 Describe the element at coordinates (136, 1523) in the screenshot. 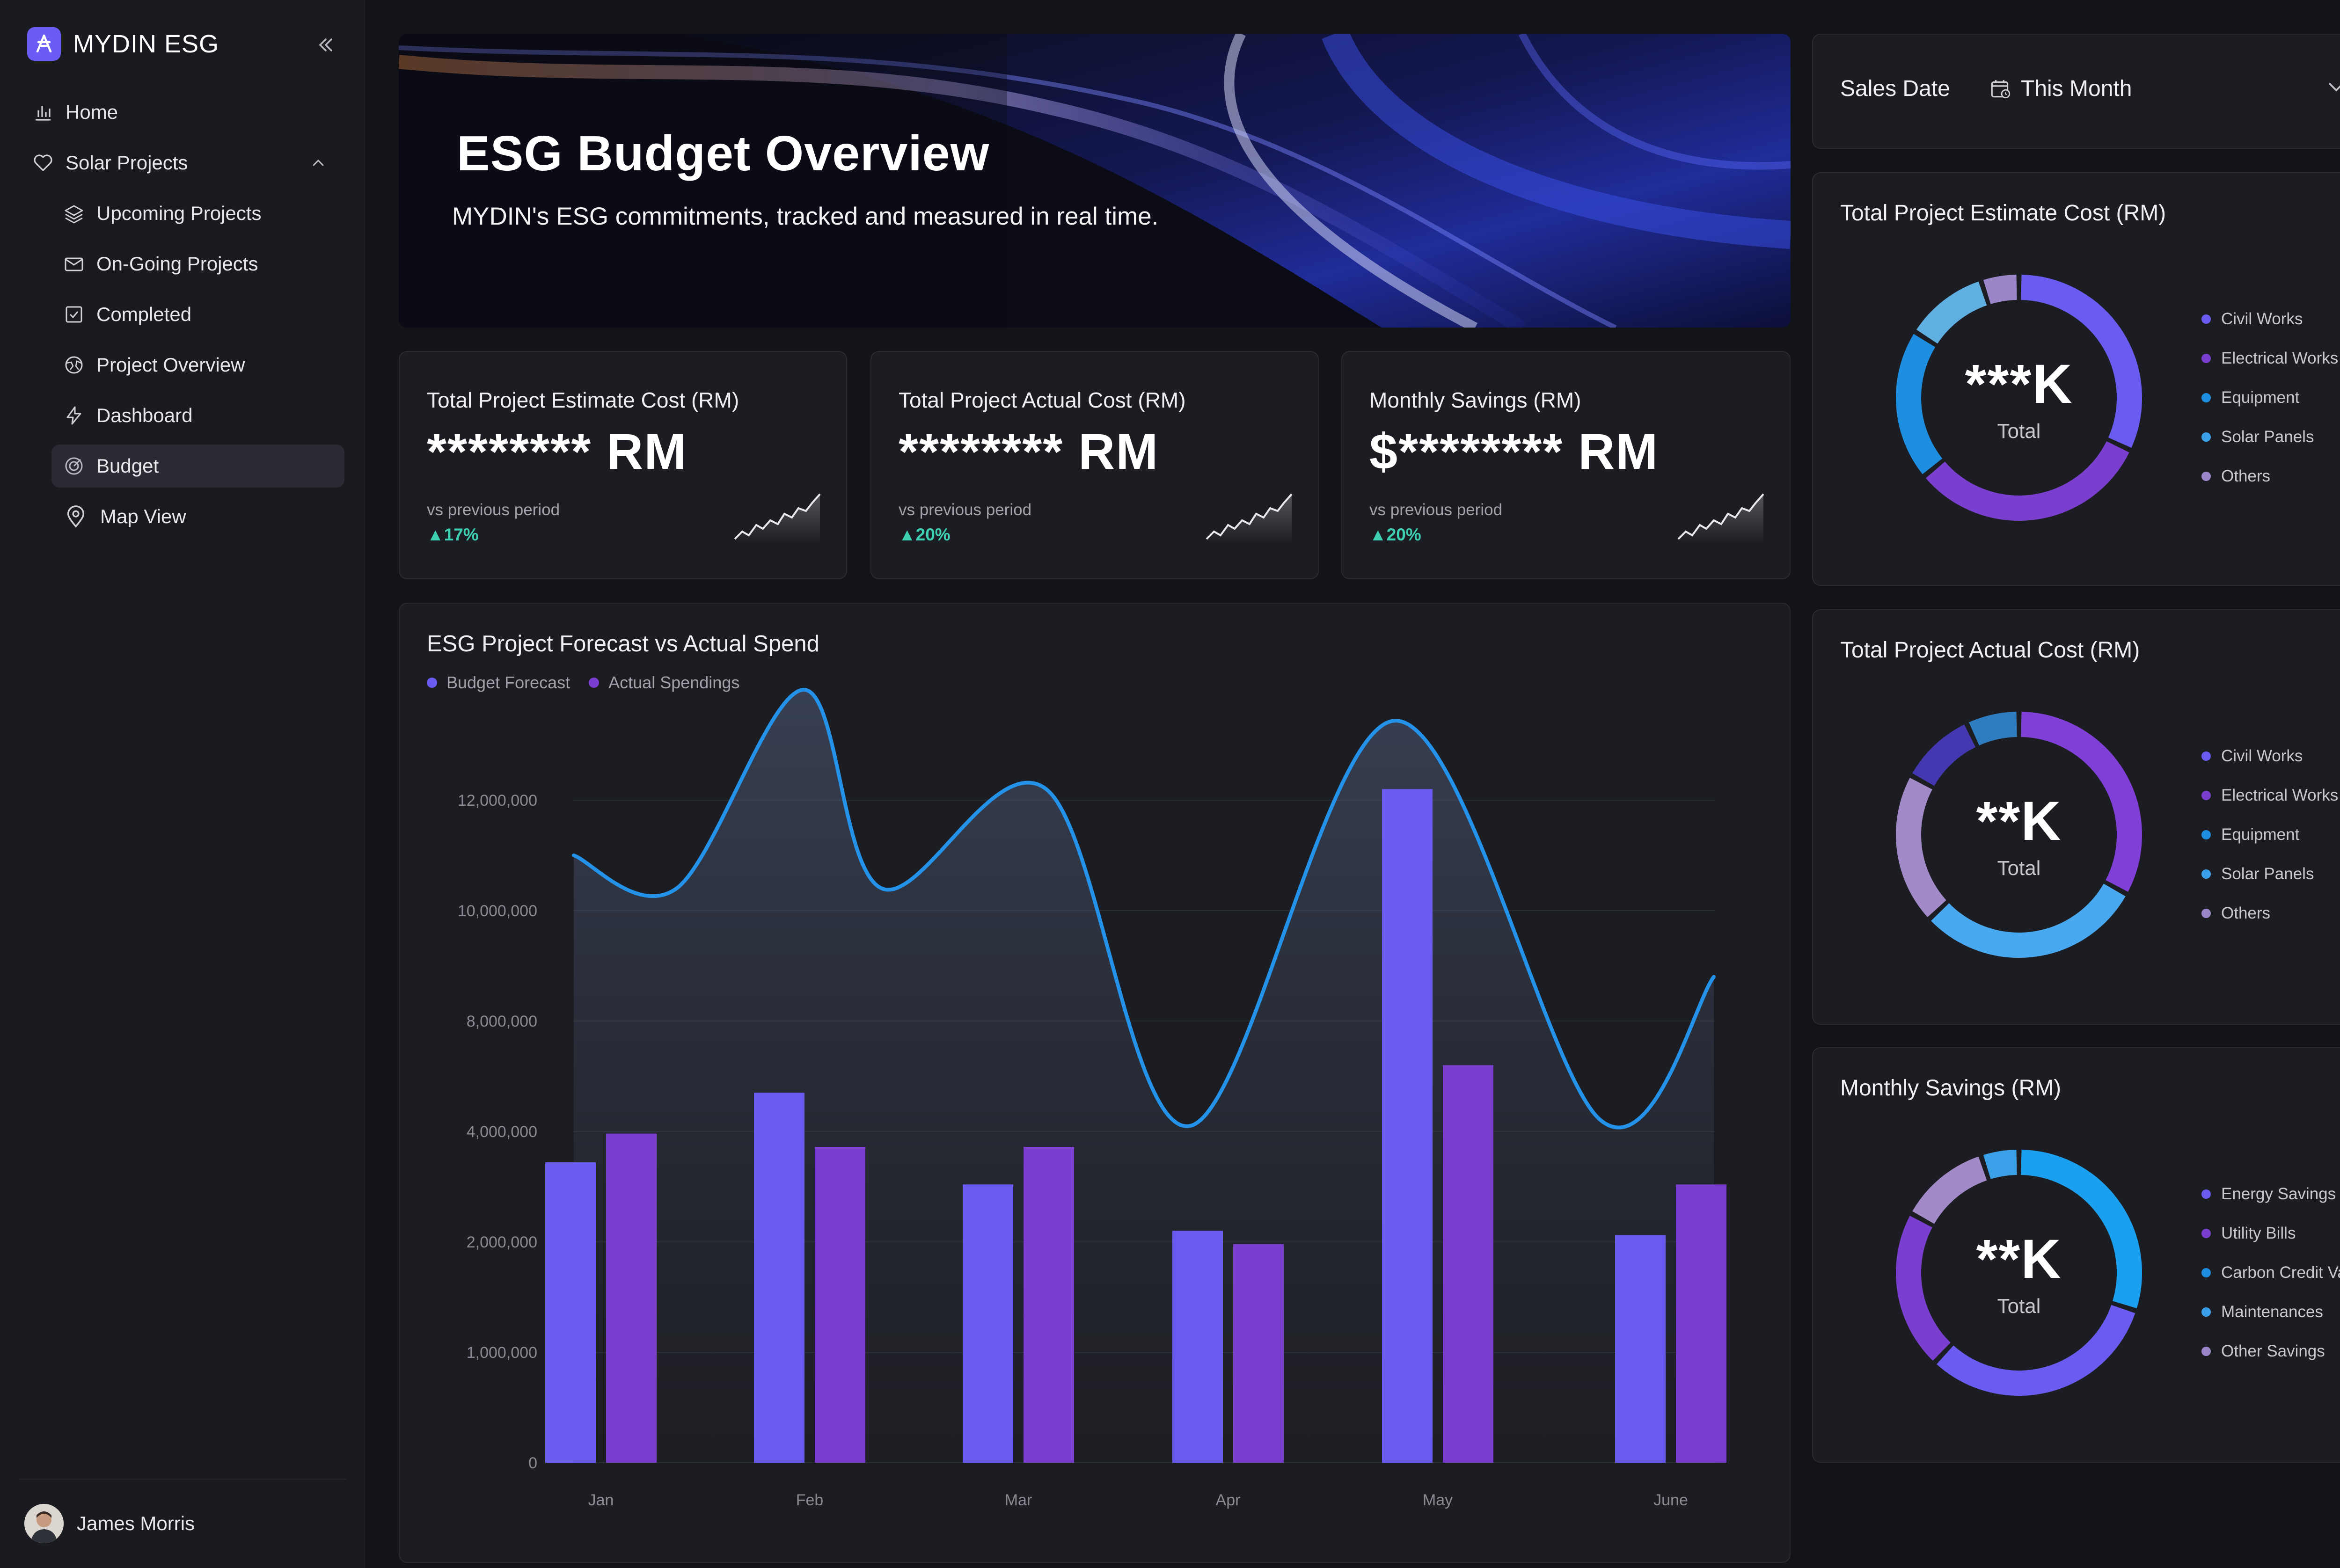

I see `user-name: James Morris` at that location.